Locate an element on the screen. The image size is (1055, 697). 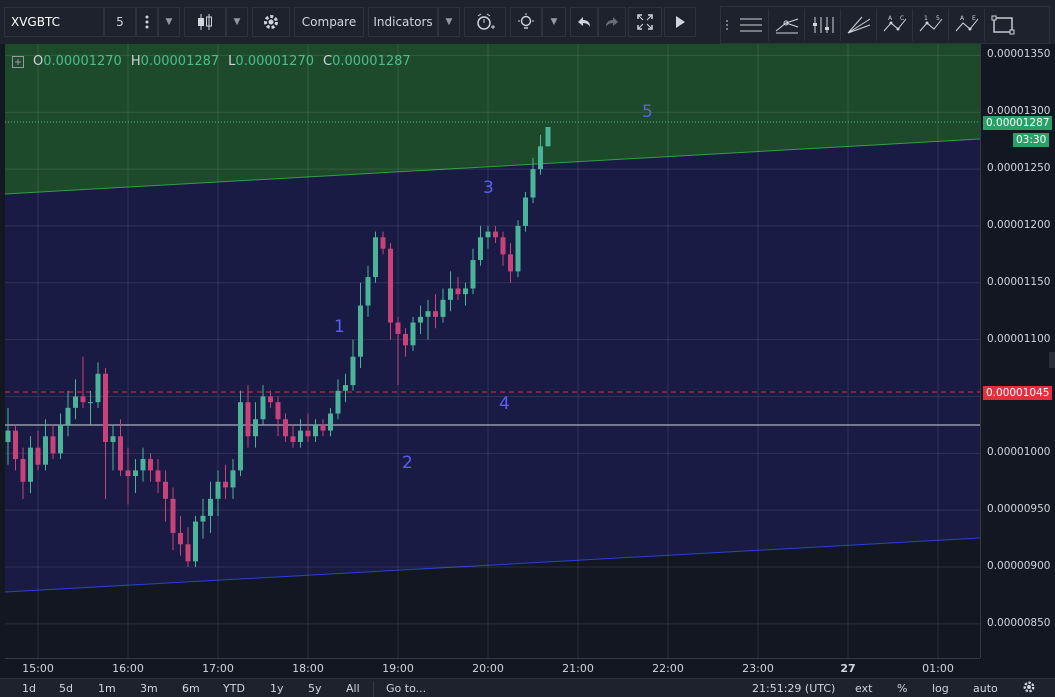
fullscreen-button is located at coordinates (645, 22).